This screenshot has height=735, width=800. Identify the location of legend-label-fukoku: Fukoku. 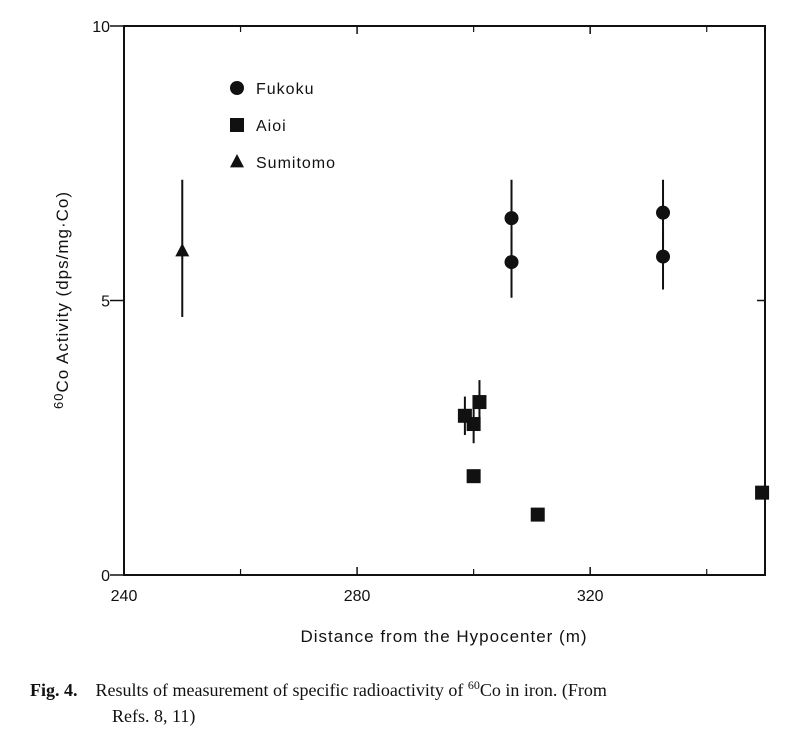
(285, 89).